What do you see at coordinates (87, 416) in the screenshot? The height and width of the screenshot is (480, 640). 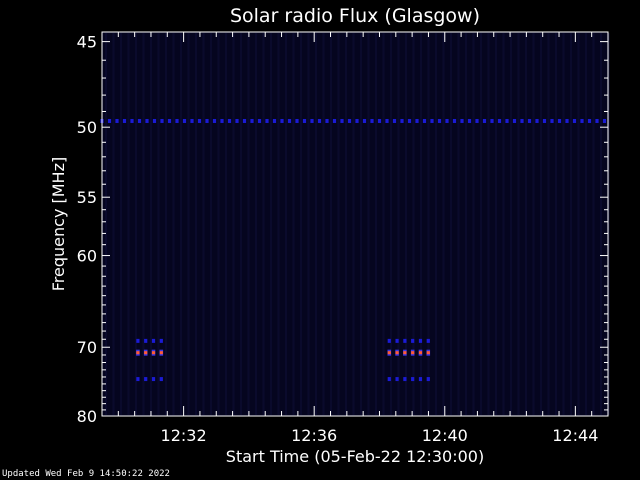 I see `y-tick-label: 80` at bounding box center [87, 416].